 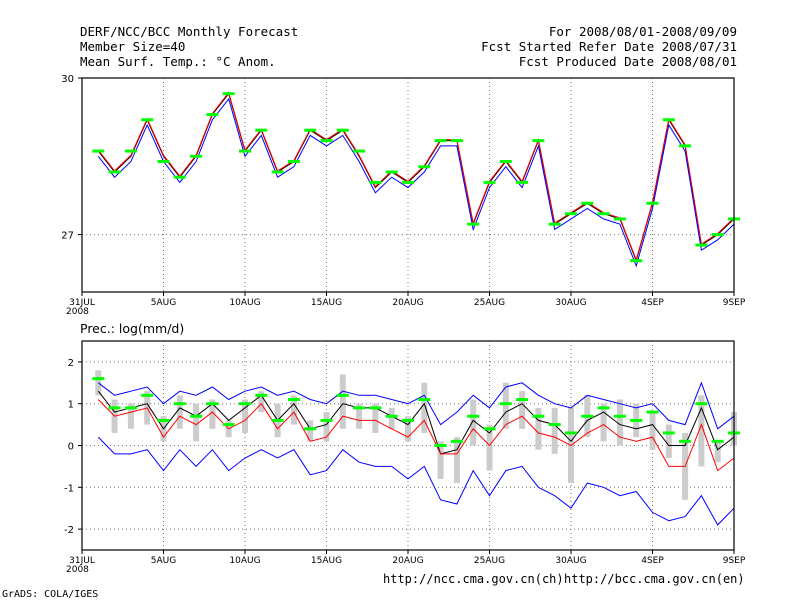 I want to click on header-line-3: Mean Surf. Temp.: °C Anom., so click(x=178, y=61).